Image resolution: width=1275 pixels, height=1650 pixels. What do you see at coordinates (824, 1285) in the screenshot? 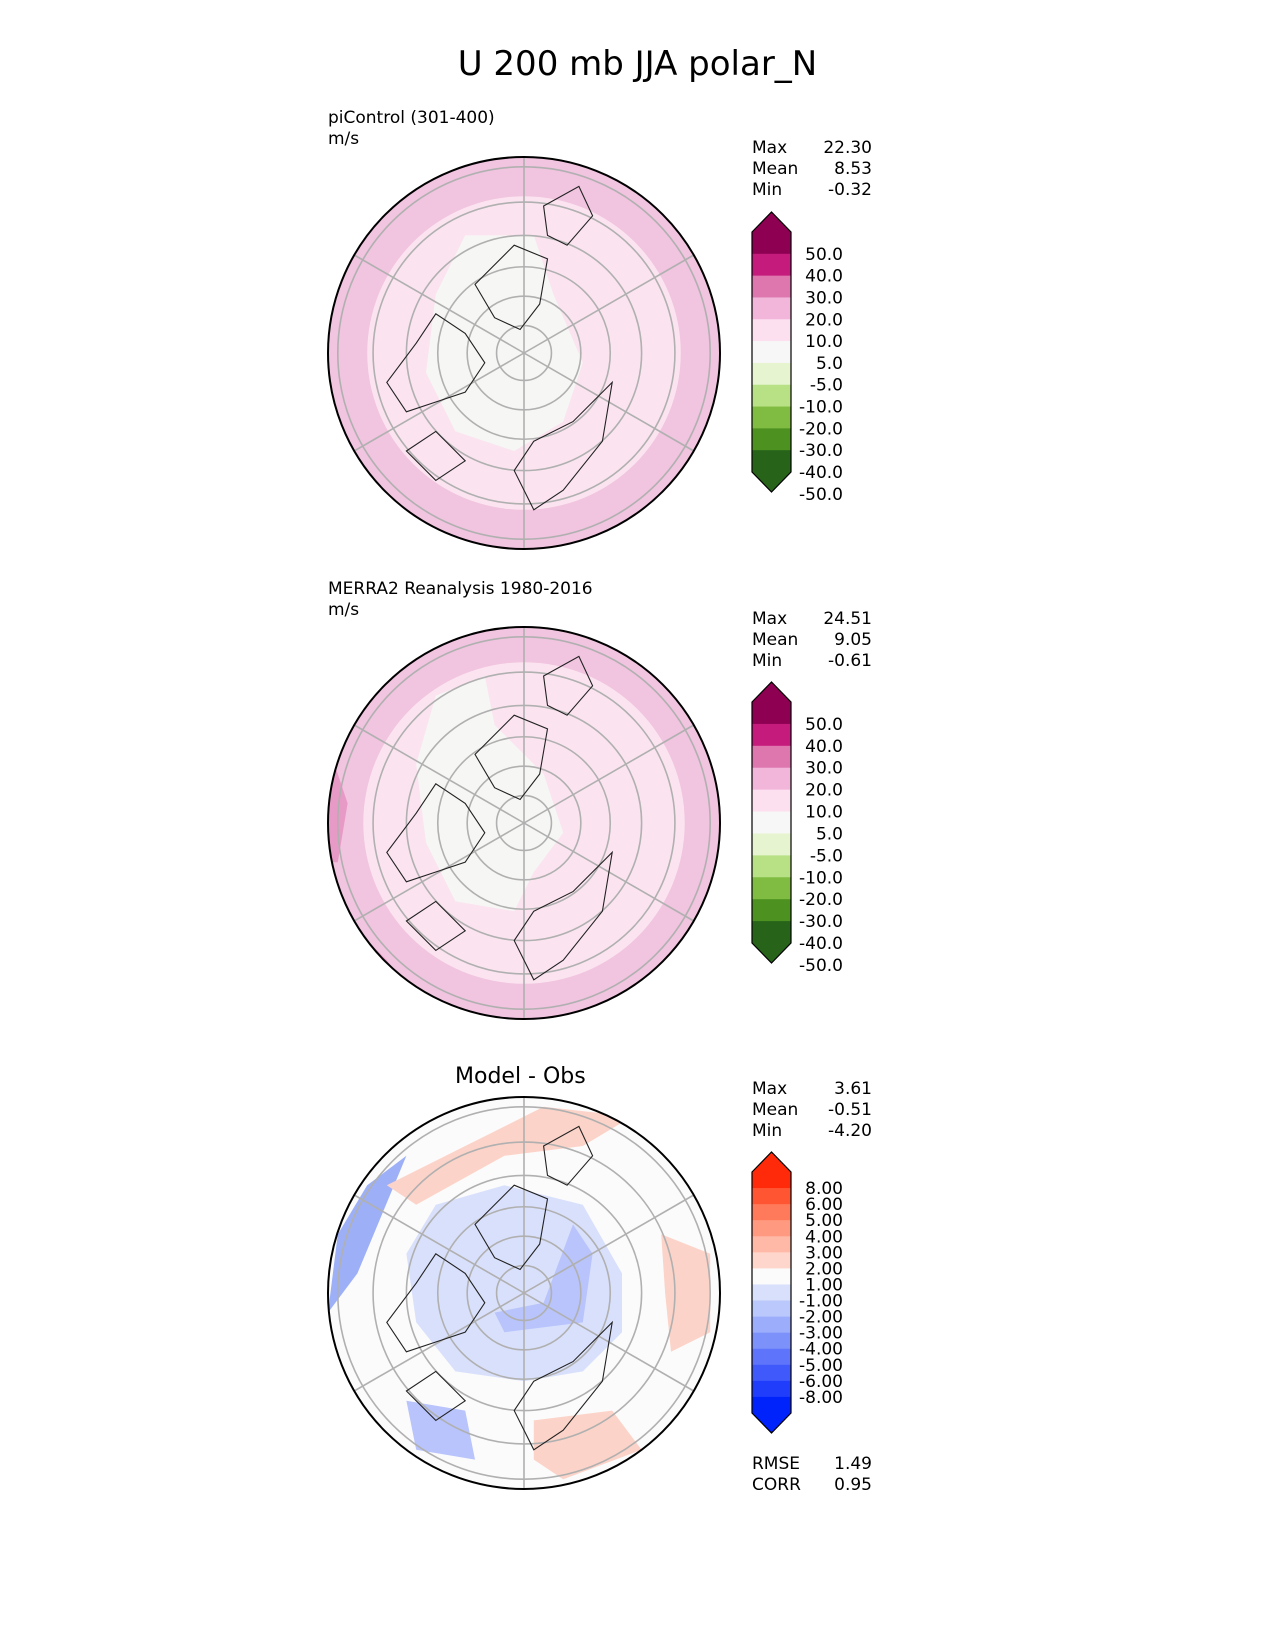
I see `colorbar-tick-label: 1.00` at bounding box center [824, 1285].